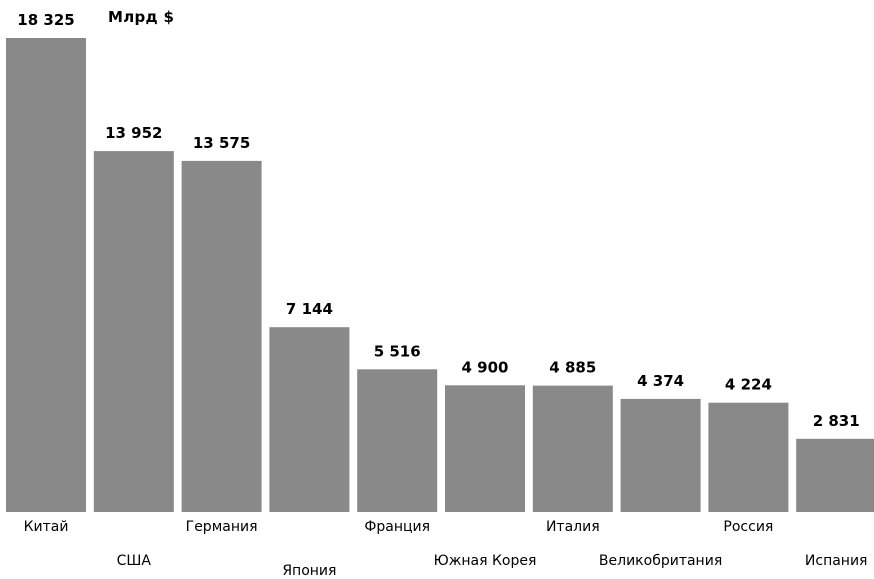  What do you see at coordinates (660, 561) in the screenshot?
I see `category-label-8: Великобритания` at bounding box center [660, 561].